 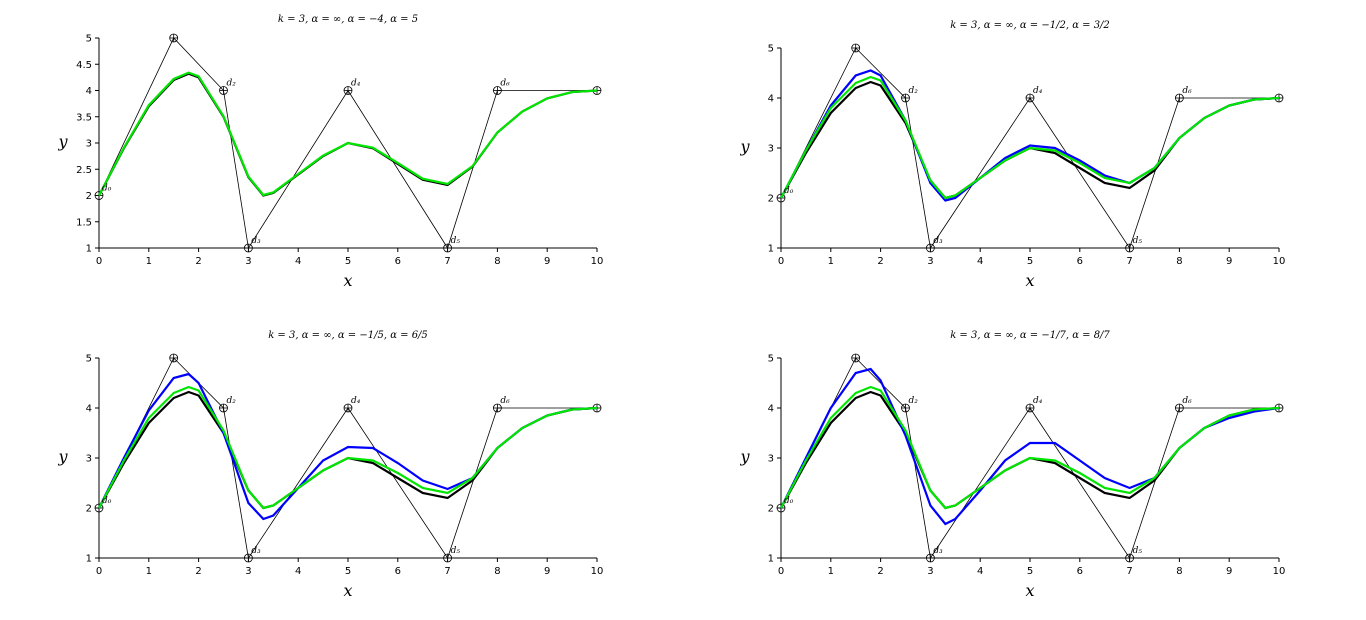 I want to click on x-tick-label: 7, so click(x=447, y=261).